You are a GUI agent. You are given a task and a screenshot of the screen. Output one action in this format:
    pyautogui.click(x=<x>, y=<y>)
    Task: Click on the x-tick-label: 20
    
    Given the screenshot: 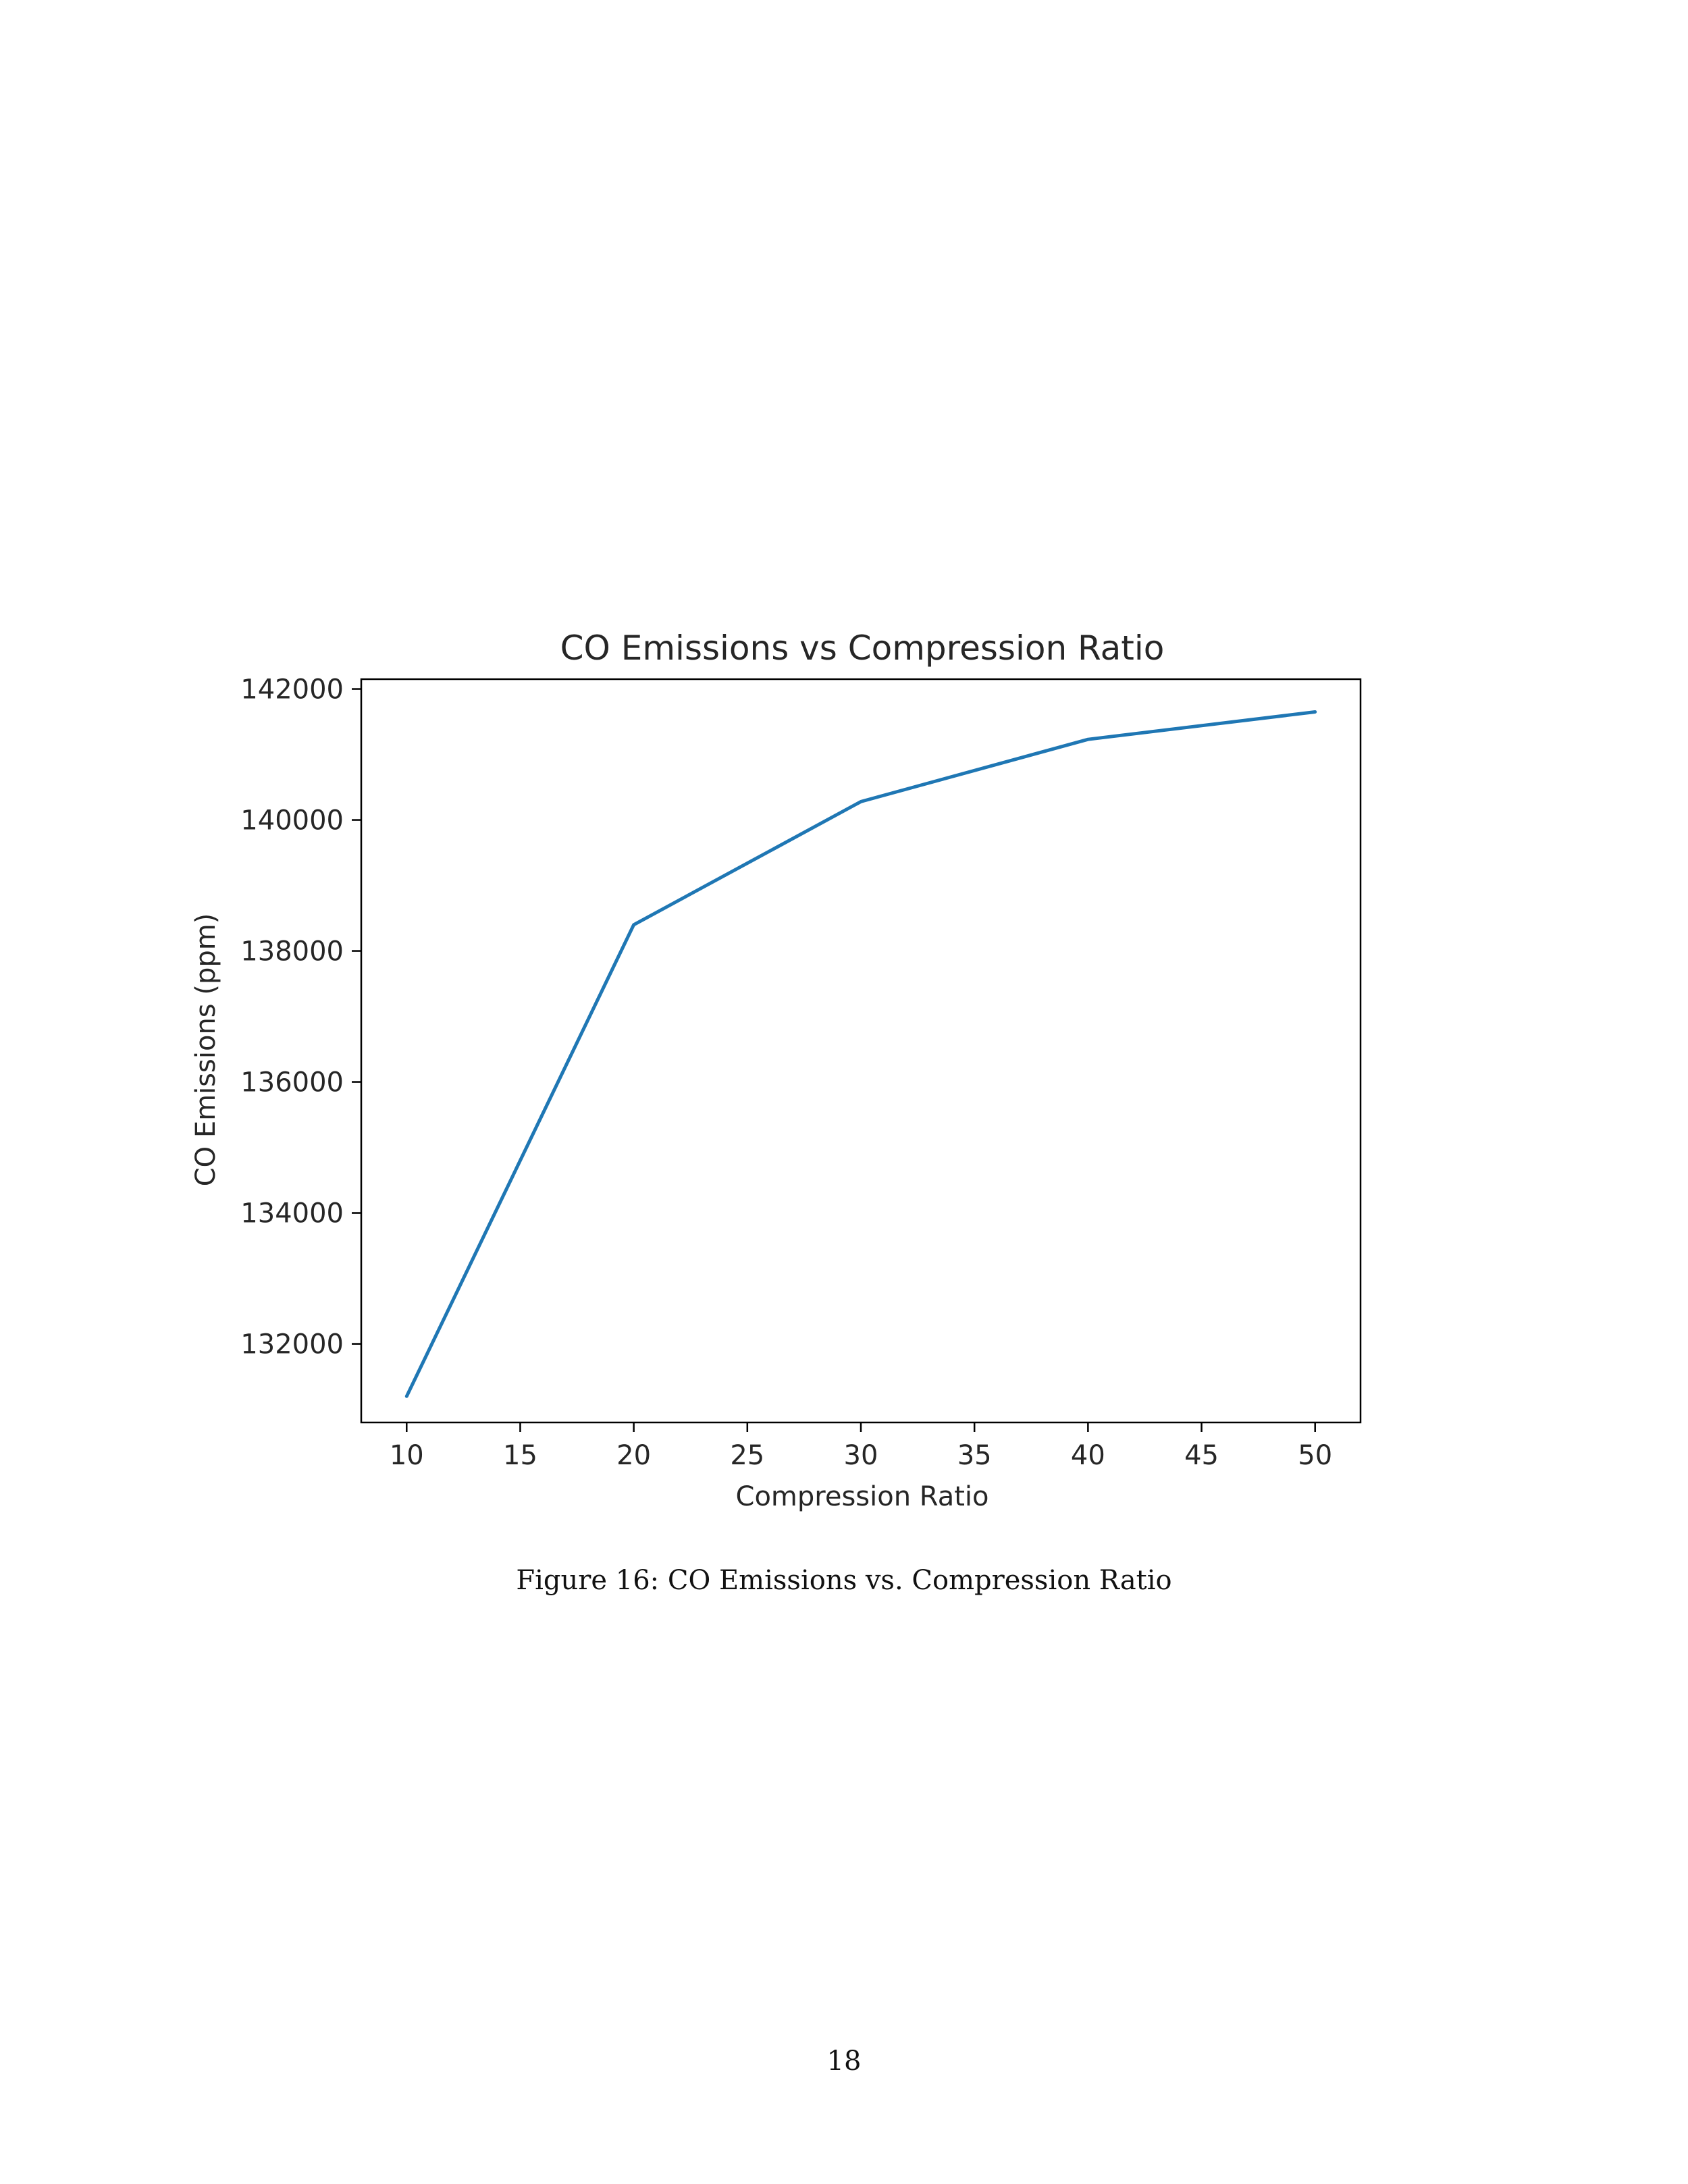 What is the action you would take?
    pyautogui.click(x=633, y=1455)
    